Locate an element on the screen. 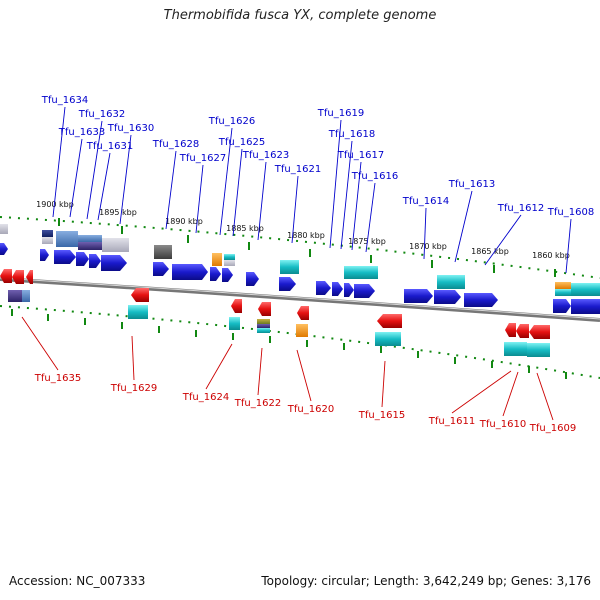 The width and height of the screenshot is (600, 600). forward-gene-label: Tfu_1627 is located at coordinates (202, 158).